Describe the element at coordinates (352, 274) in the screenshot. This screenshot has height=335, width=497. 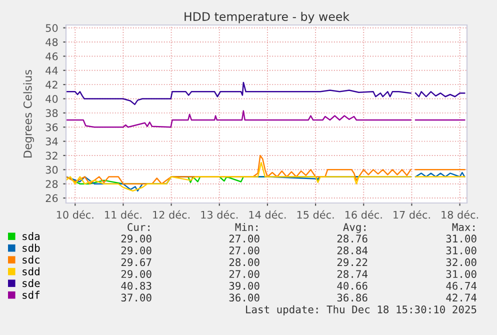
I see `text: 28.74` at that location.